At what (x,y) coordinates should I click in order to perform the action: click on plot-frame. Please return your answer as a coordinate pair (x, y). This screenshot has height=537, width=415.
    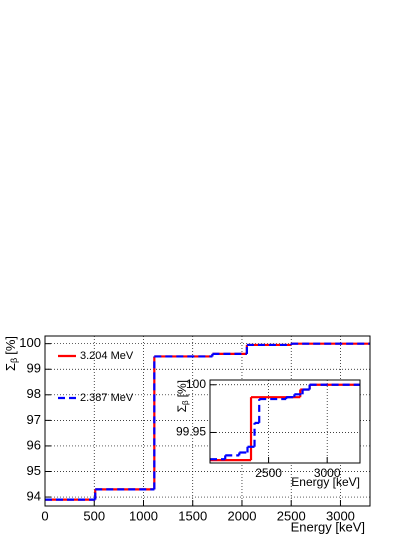
    Looking at the image, I should click on (285, 421).